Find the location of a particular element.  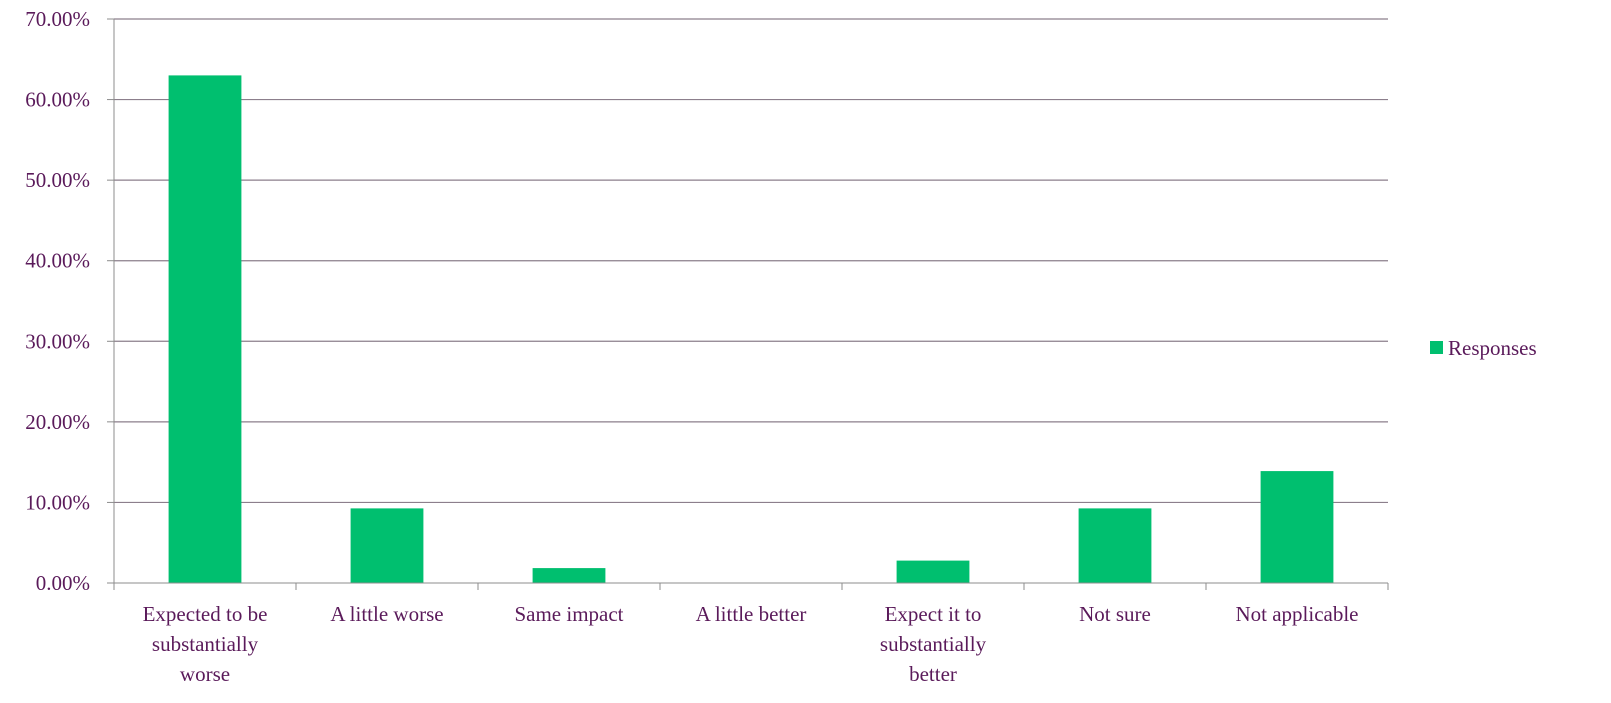

y-tick-label: 20.00% is located at coordinates (57, 422).